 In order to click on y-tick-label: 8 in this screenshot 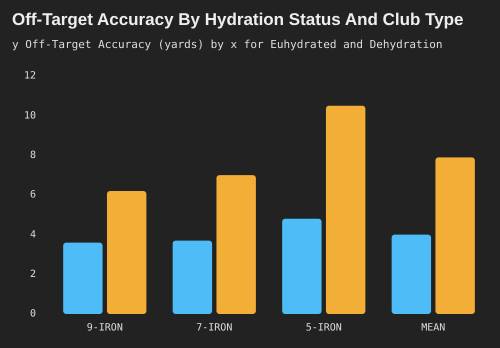, I will do `click(33, 155)`.